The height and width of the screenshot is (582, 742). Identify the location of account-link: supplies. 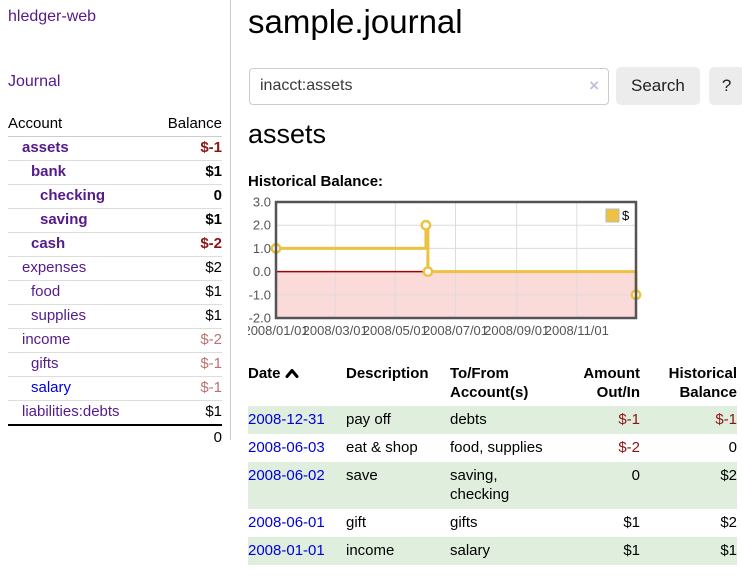
(59, 315).